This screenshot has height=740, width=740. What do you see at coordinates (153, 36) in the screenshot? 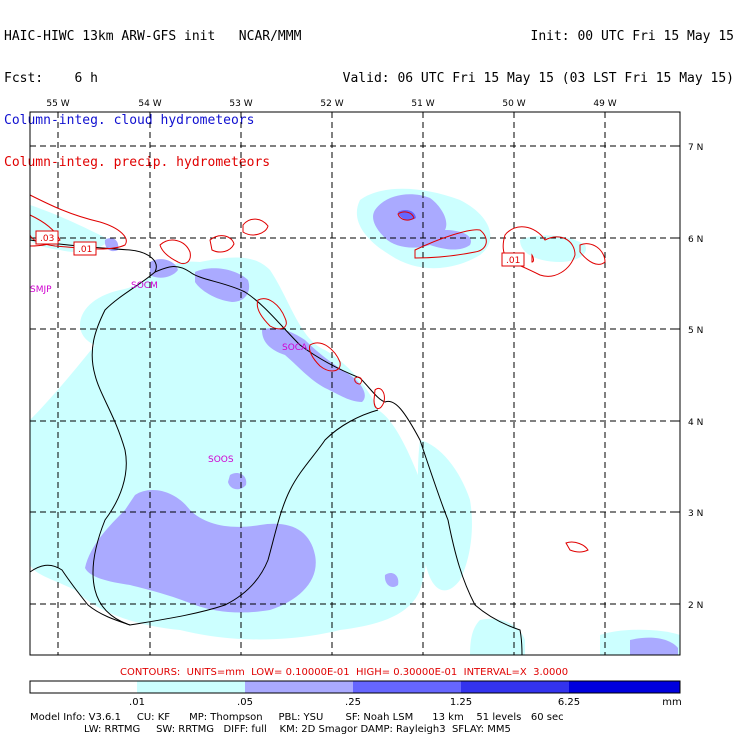
I see `model-title: HAIC-HIWC 13km ARW-GFS init NCAR/MMM` at bounding box center [153, 36].